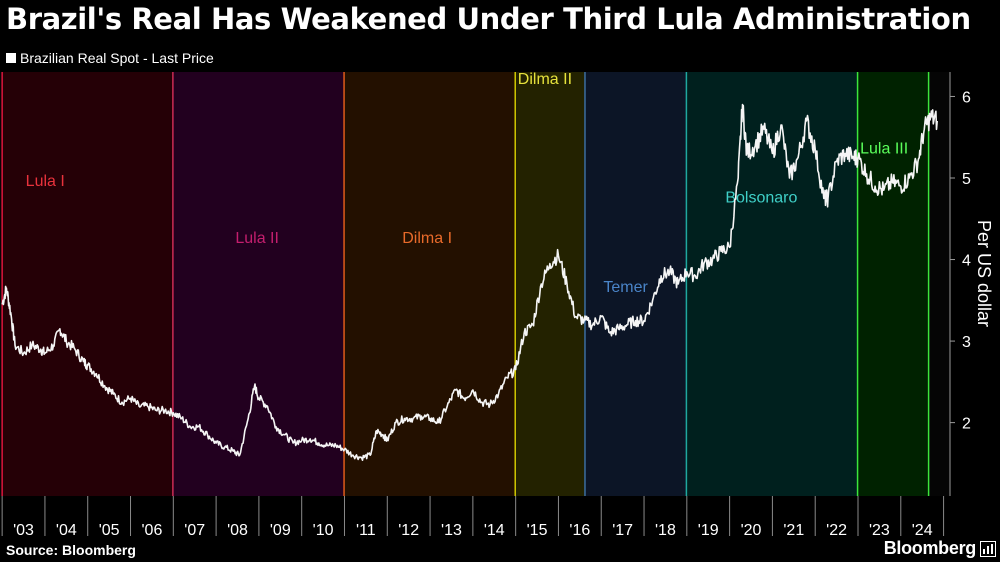  Describe the element at coordinates (708, 530) in the screenshot. I see `x-tick-label-16: '19` at that location.